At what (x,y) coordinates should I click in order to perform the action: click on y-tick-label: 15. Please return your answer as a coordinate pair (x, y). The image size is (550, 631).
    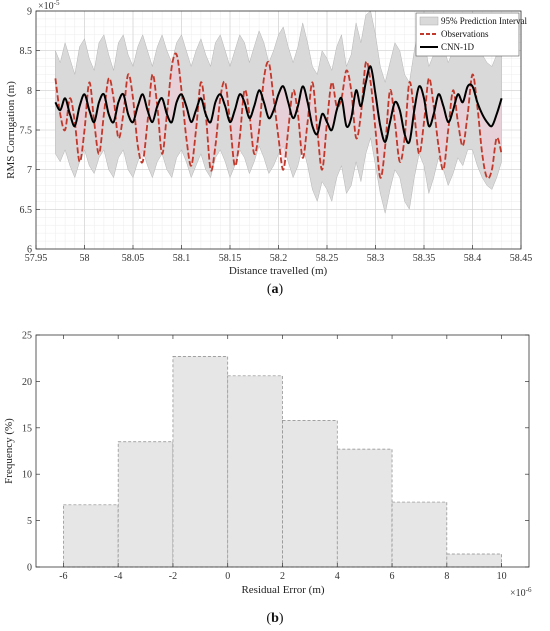
    Looking at the image, I should click on (27, 428).